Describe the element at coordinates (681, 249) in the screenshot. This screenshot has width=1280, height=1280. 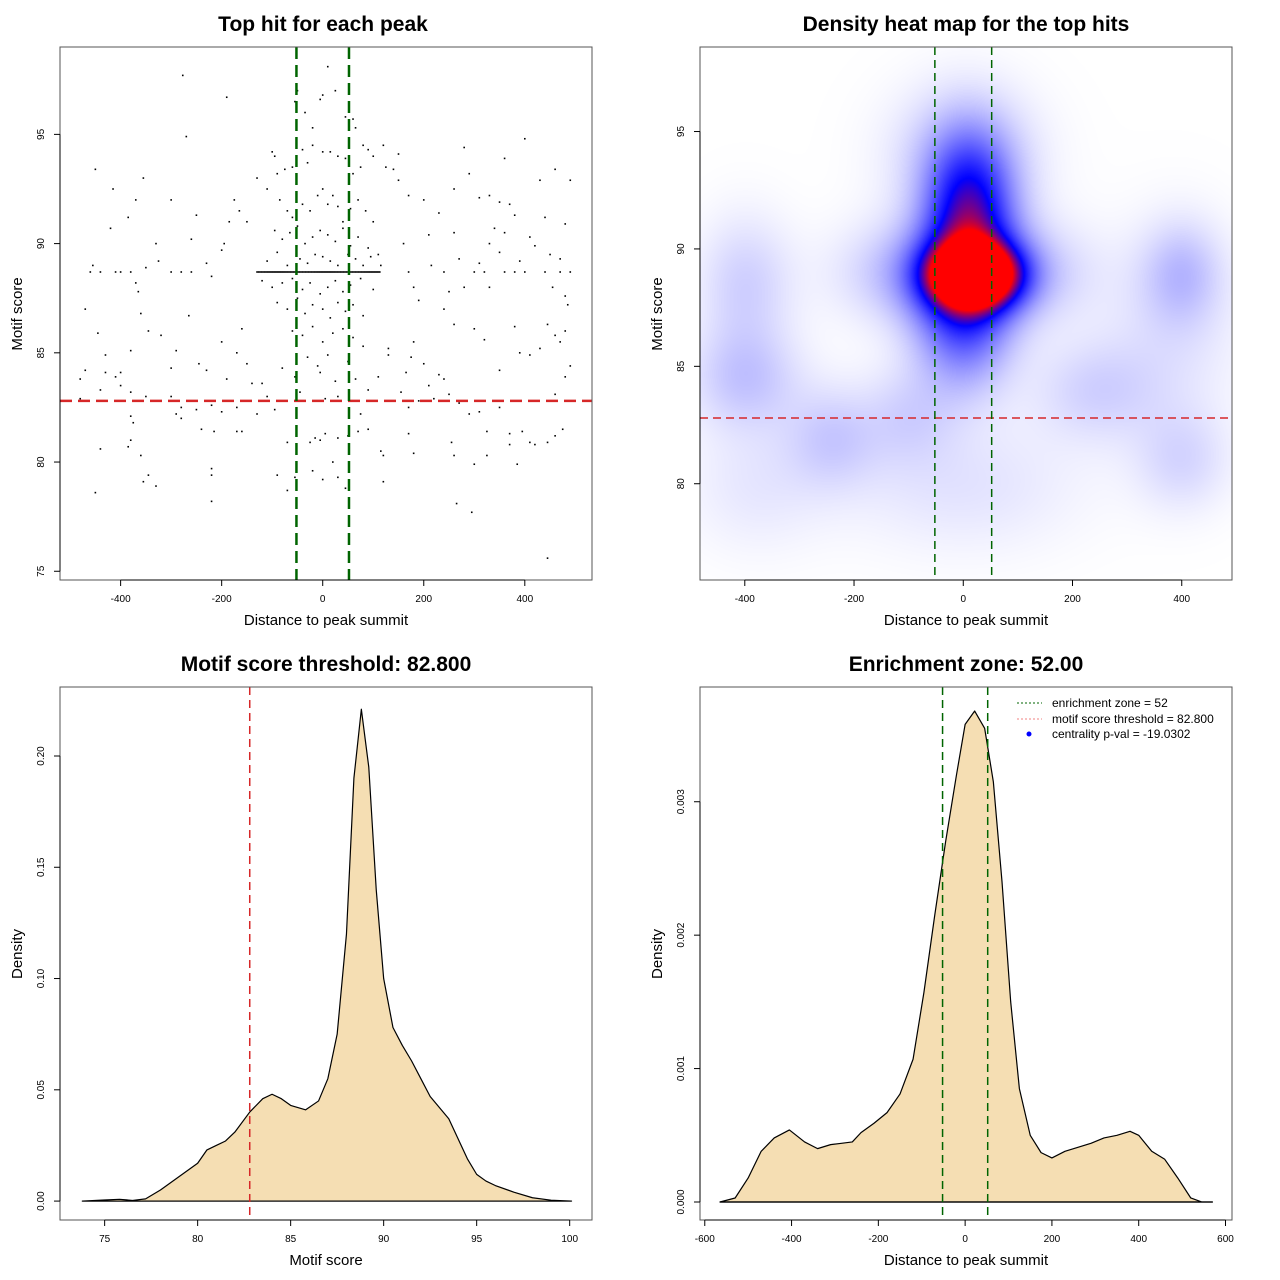
I see `y-tick-label: 90` at that location.